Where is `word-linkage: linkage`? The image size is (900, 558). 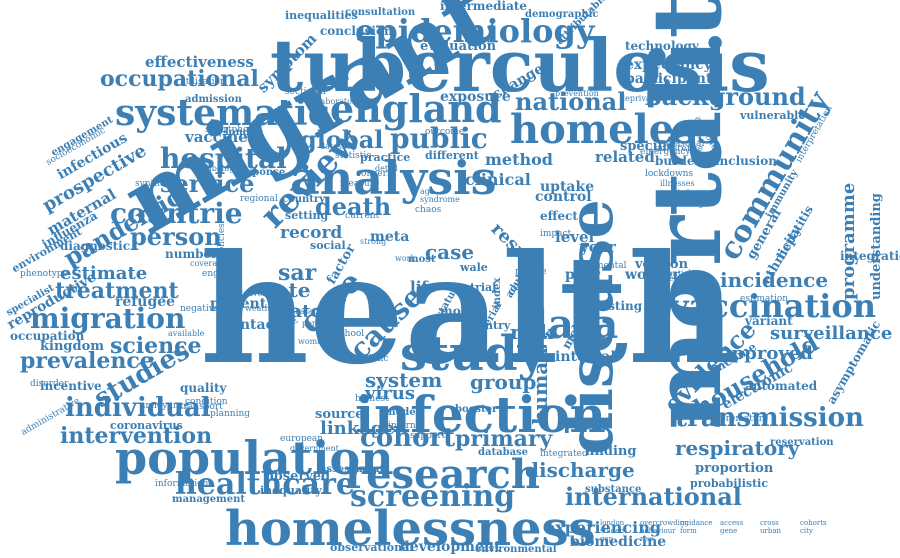 word-linkage: linkage is located at coordinates (357, 428).